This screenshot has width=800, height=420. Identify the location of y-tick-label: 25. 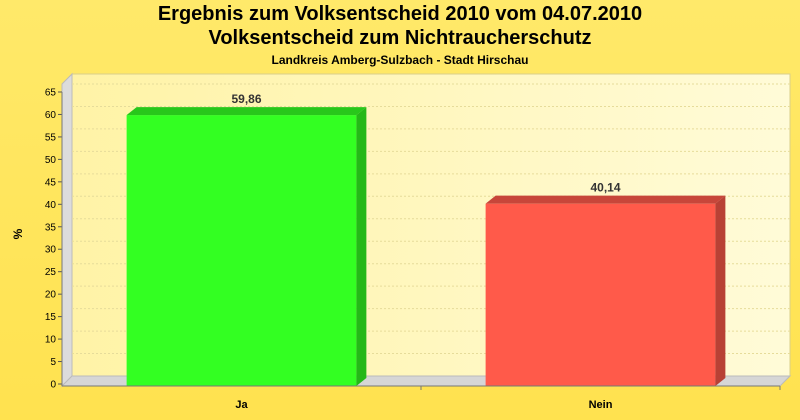
(51, 272).